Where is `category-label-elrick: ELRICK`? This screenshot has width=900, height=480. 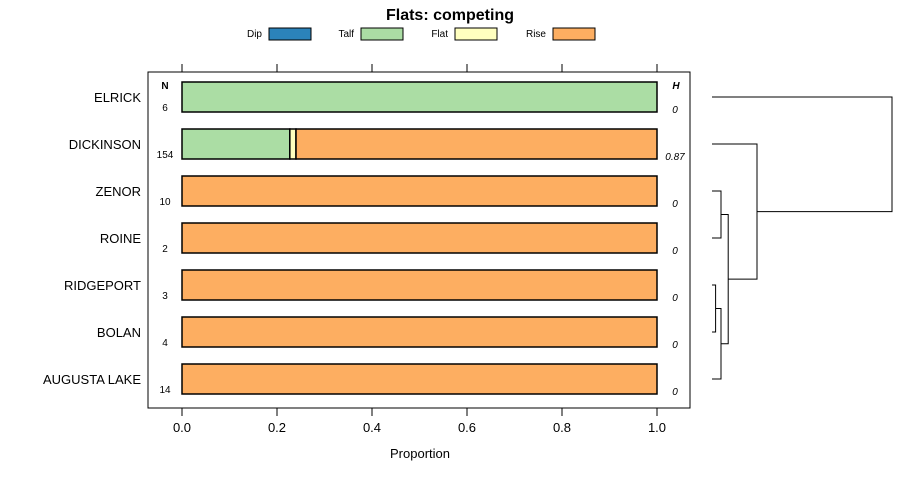 category-label-elrick: ELRICK is located at coordinates (117, 97).